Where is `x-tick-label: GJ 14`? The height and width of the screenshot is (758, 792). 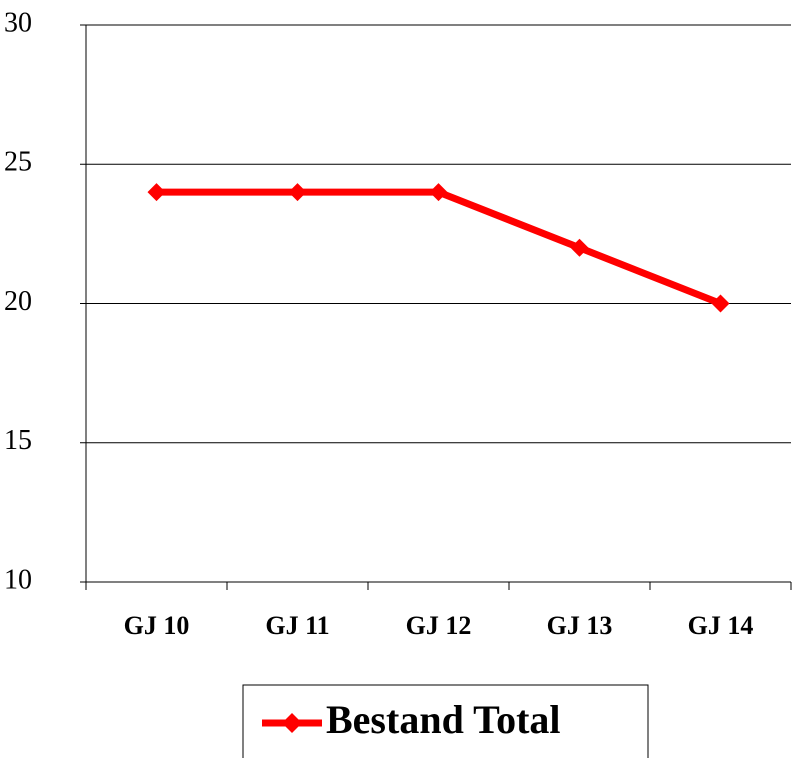
x-tick-label: GJ 14 is located at coordinates (721, 625).